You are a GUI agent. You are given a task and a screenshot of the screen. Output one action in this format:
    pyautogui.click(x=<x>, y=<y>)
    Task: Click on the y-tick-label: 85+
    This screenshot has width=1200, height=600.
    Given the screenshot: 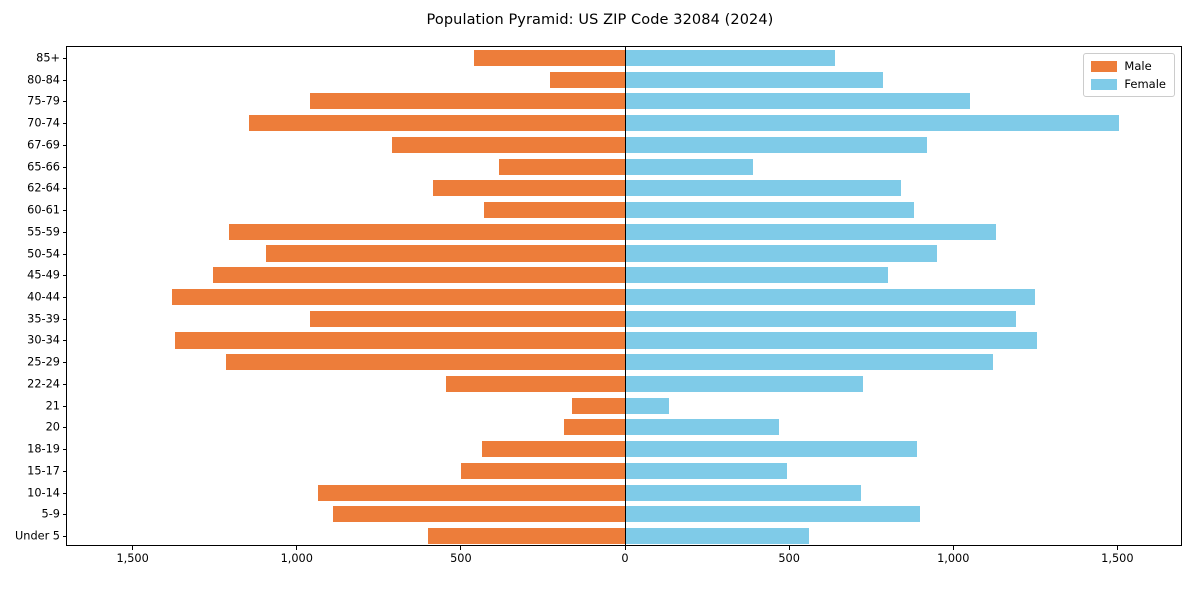 What is the action you would take?
    pyautogui.click(x=48, y=58)
    